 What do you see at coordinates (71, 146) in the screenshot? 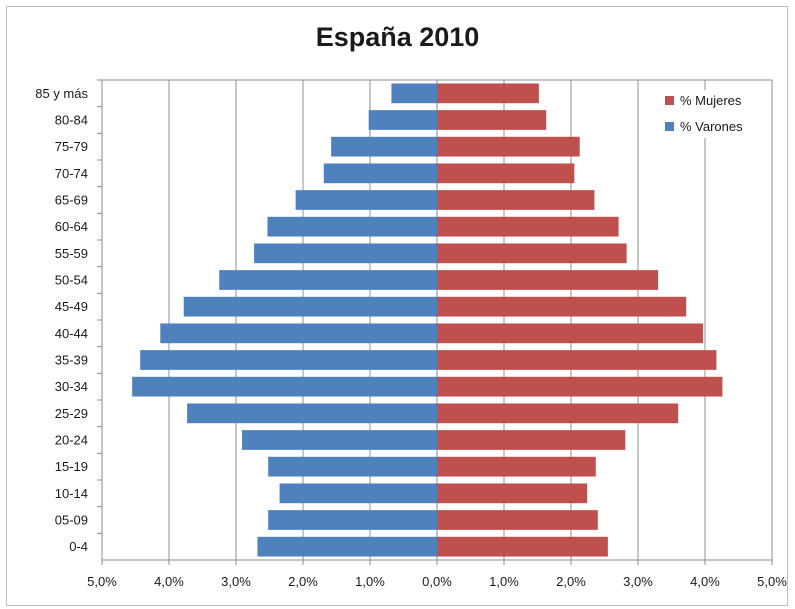
I see `category-label: 75-79` at bounding box center [71, 146].